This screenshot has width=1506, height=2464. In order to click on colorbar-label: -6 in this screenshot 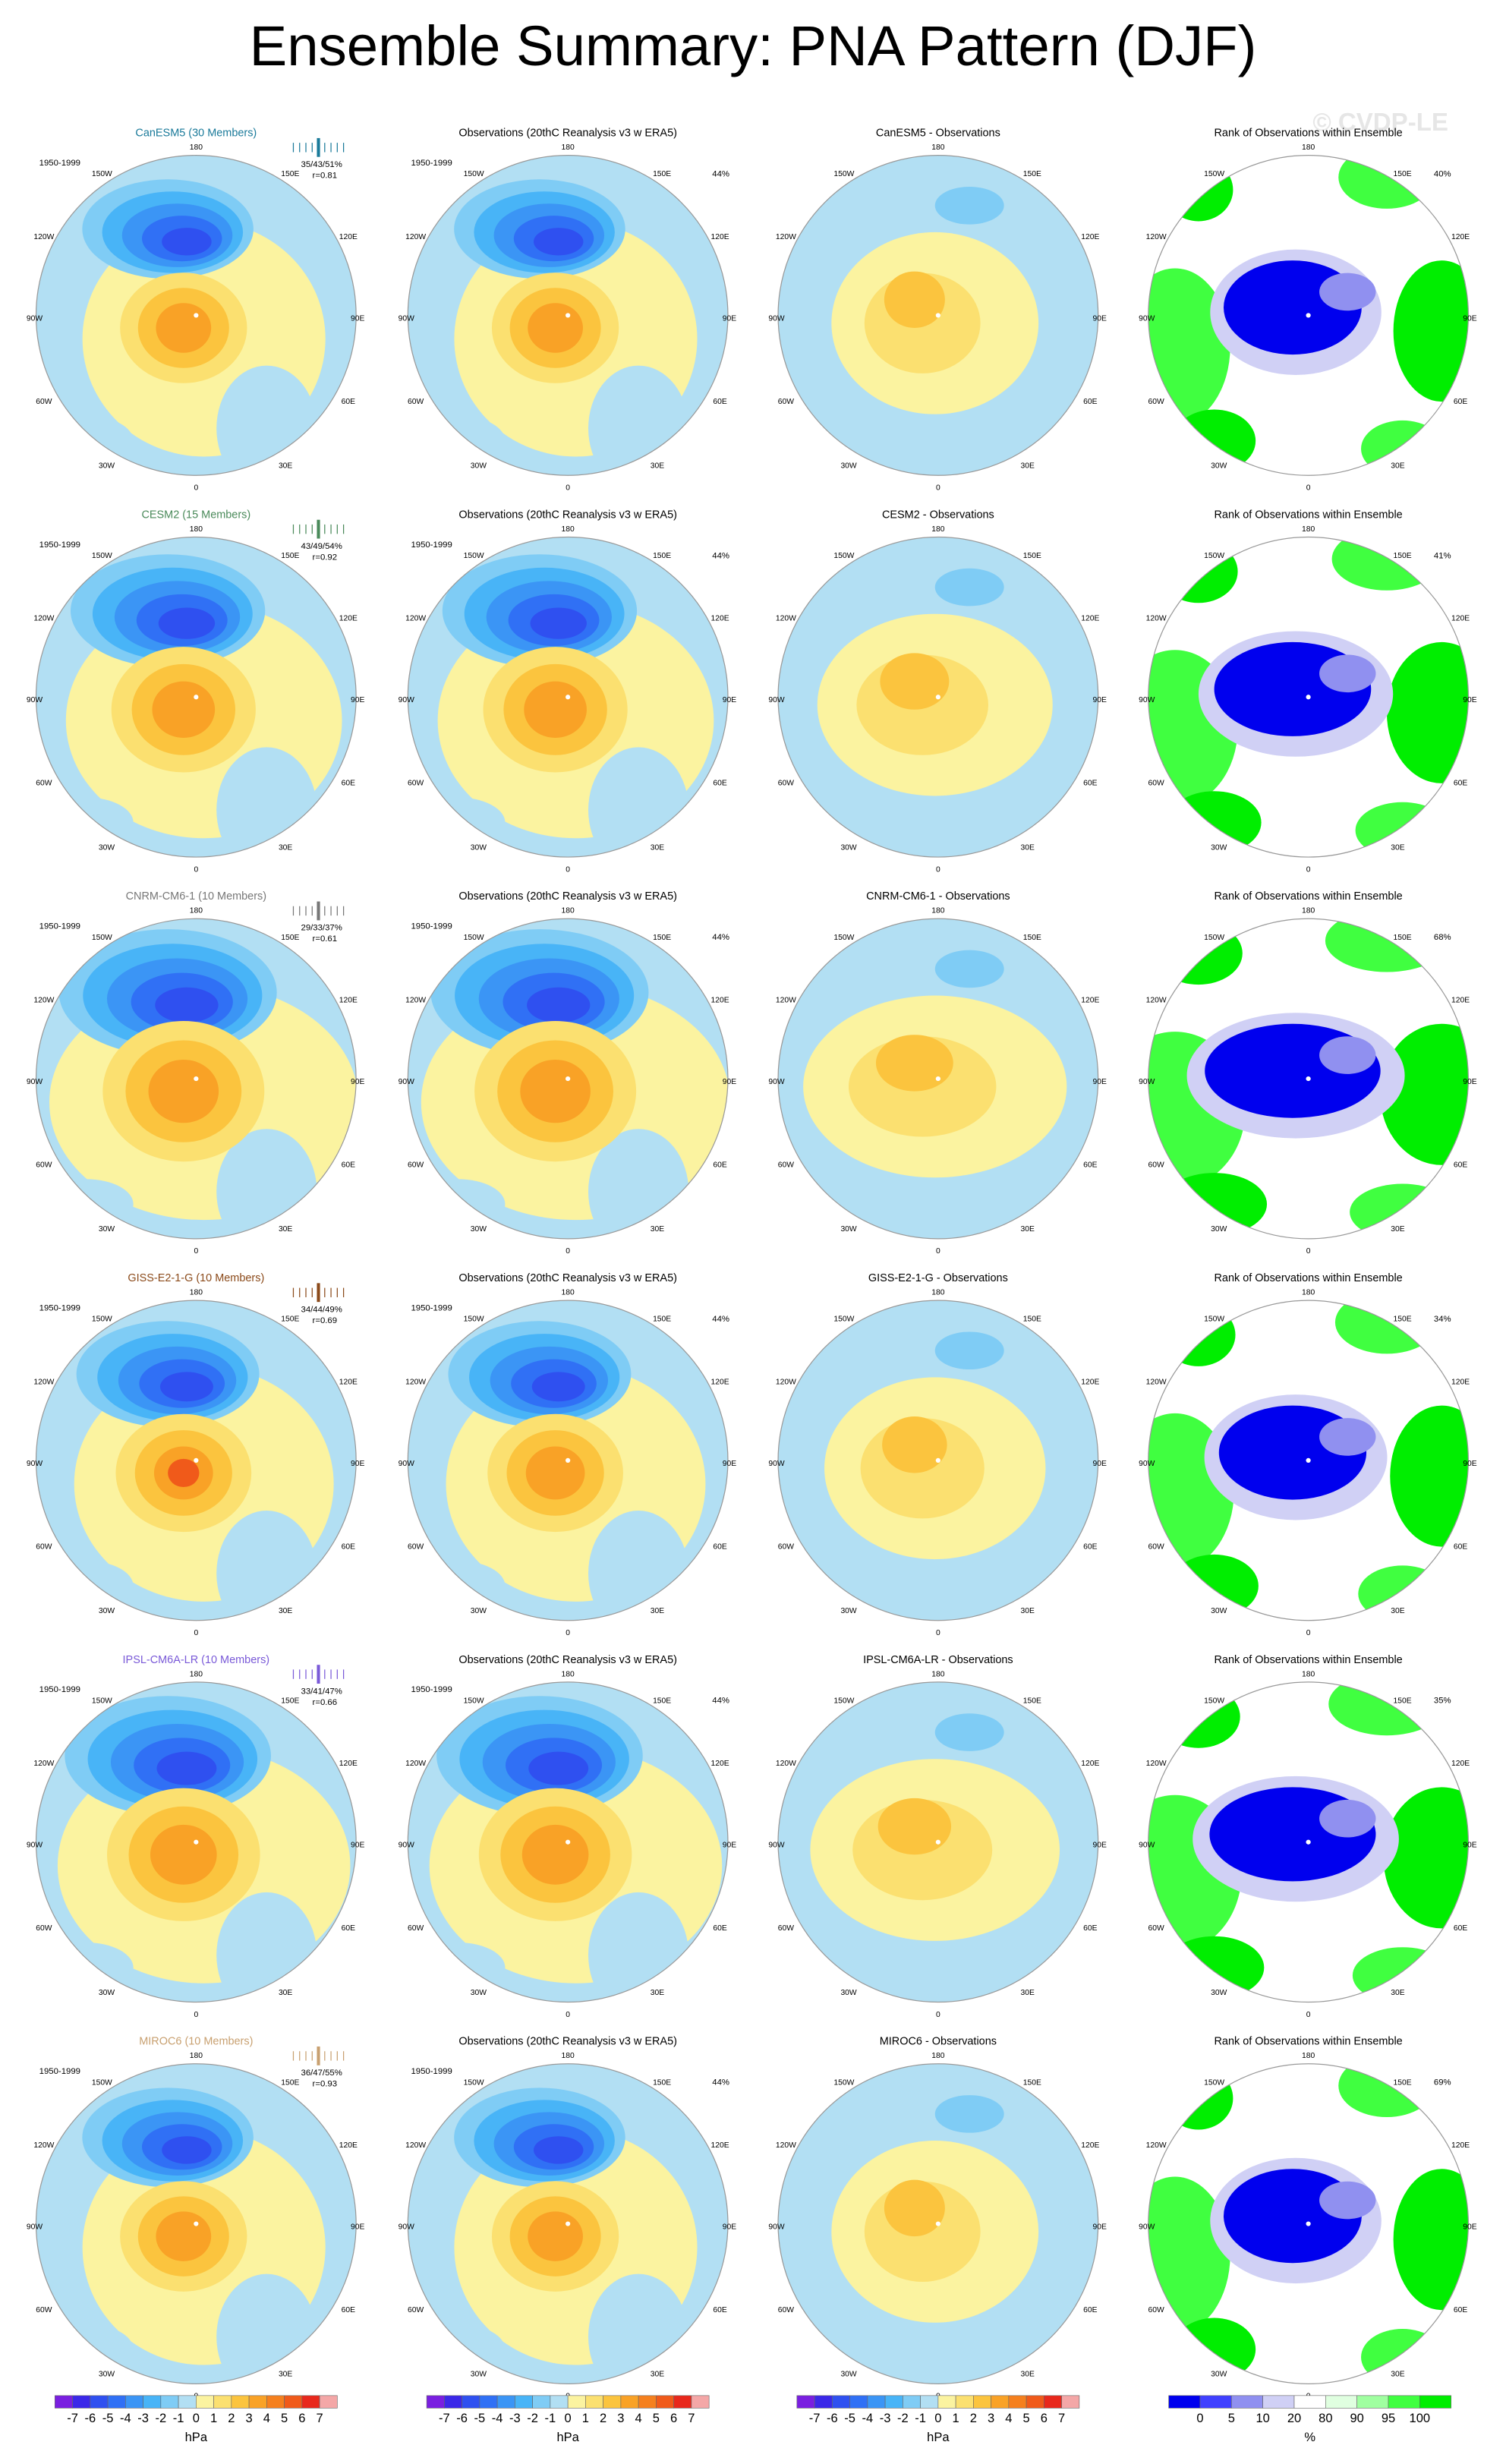, I will do `click(832, 2418)`.